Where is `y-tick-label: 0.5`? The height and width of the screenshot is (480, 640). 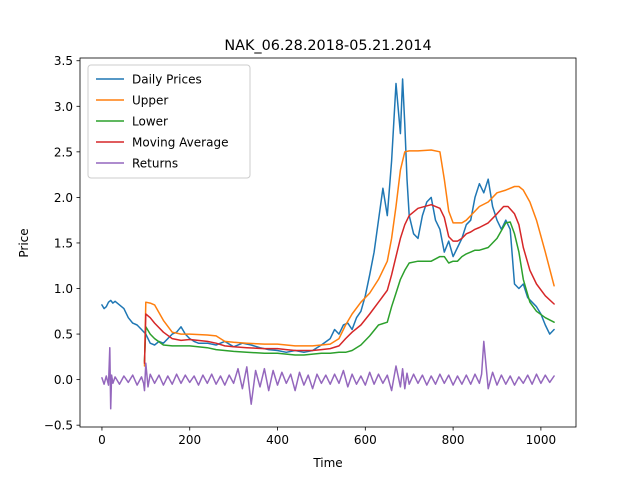 y-tick-label: 0.5 is located at coordinates (63, 335).